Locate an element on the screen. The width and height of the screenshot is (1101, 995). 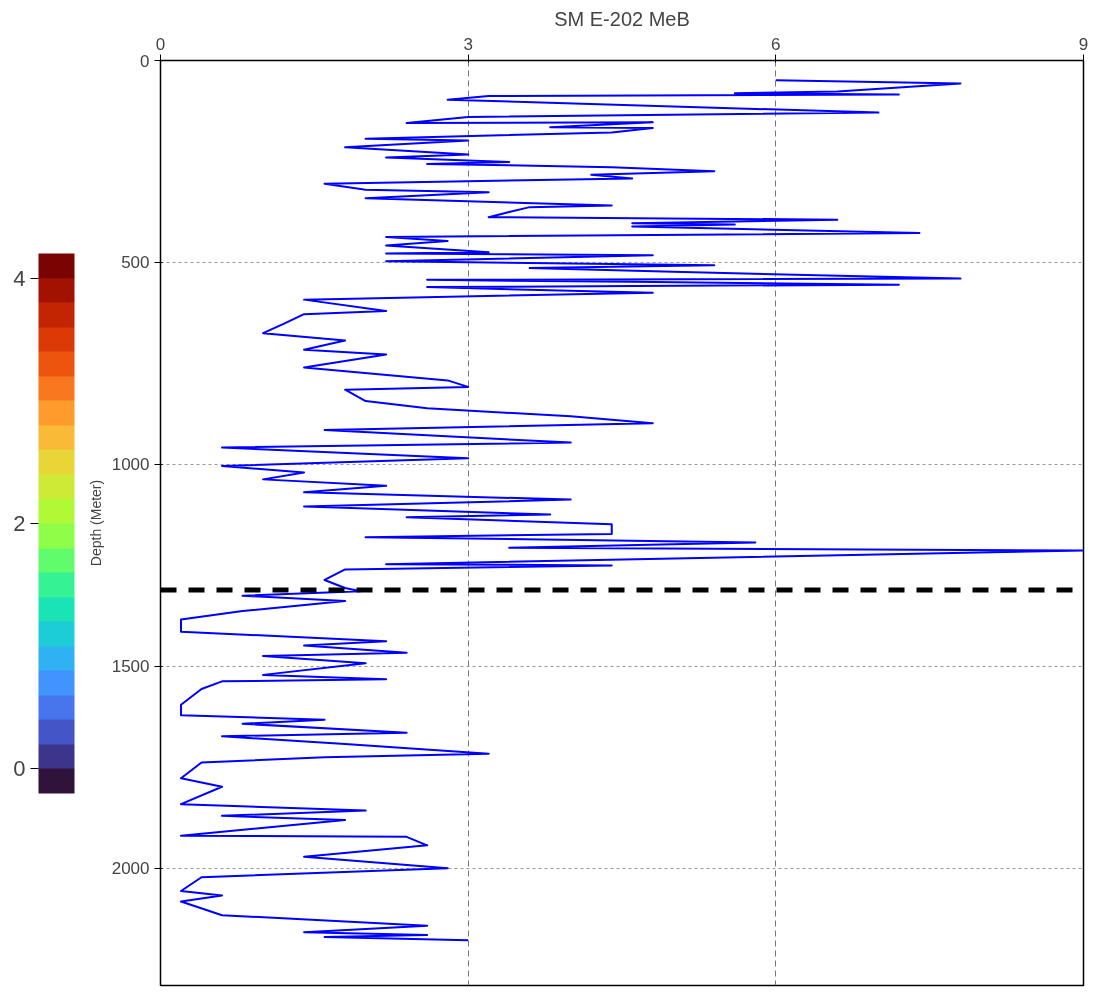
chart-title: SM E-202 MeB is located at coordinates (622, 18).